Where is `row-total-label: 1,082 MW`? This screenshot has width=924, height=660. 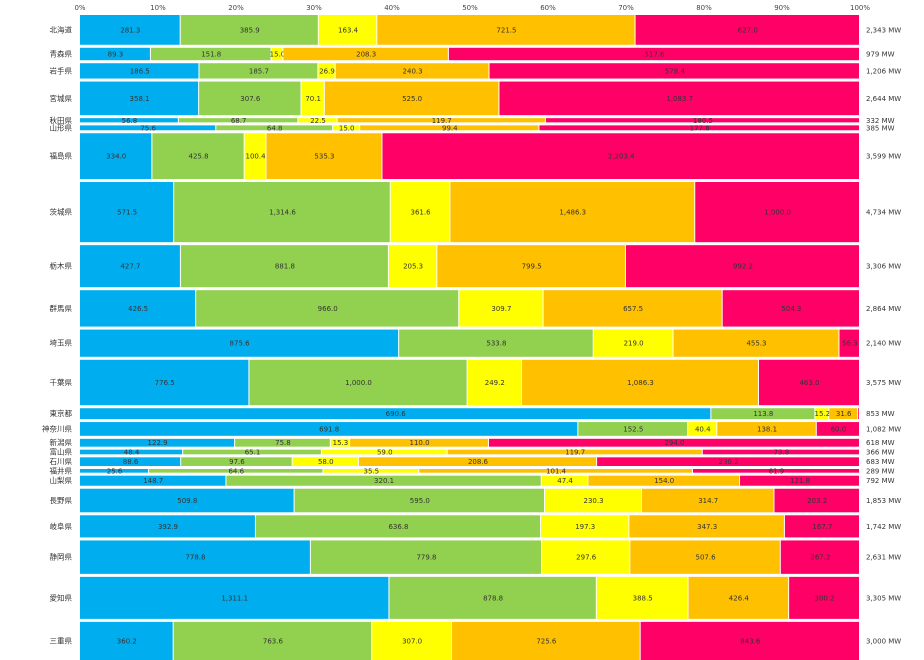 row-total-label: 1,082 MW is located at coordinates (883, 429).